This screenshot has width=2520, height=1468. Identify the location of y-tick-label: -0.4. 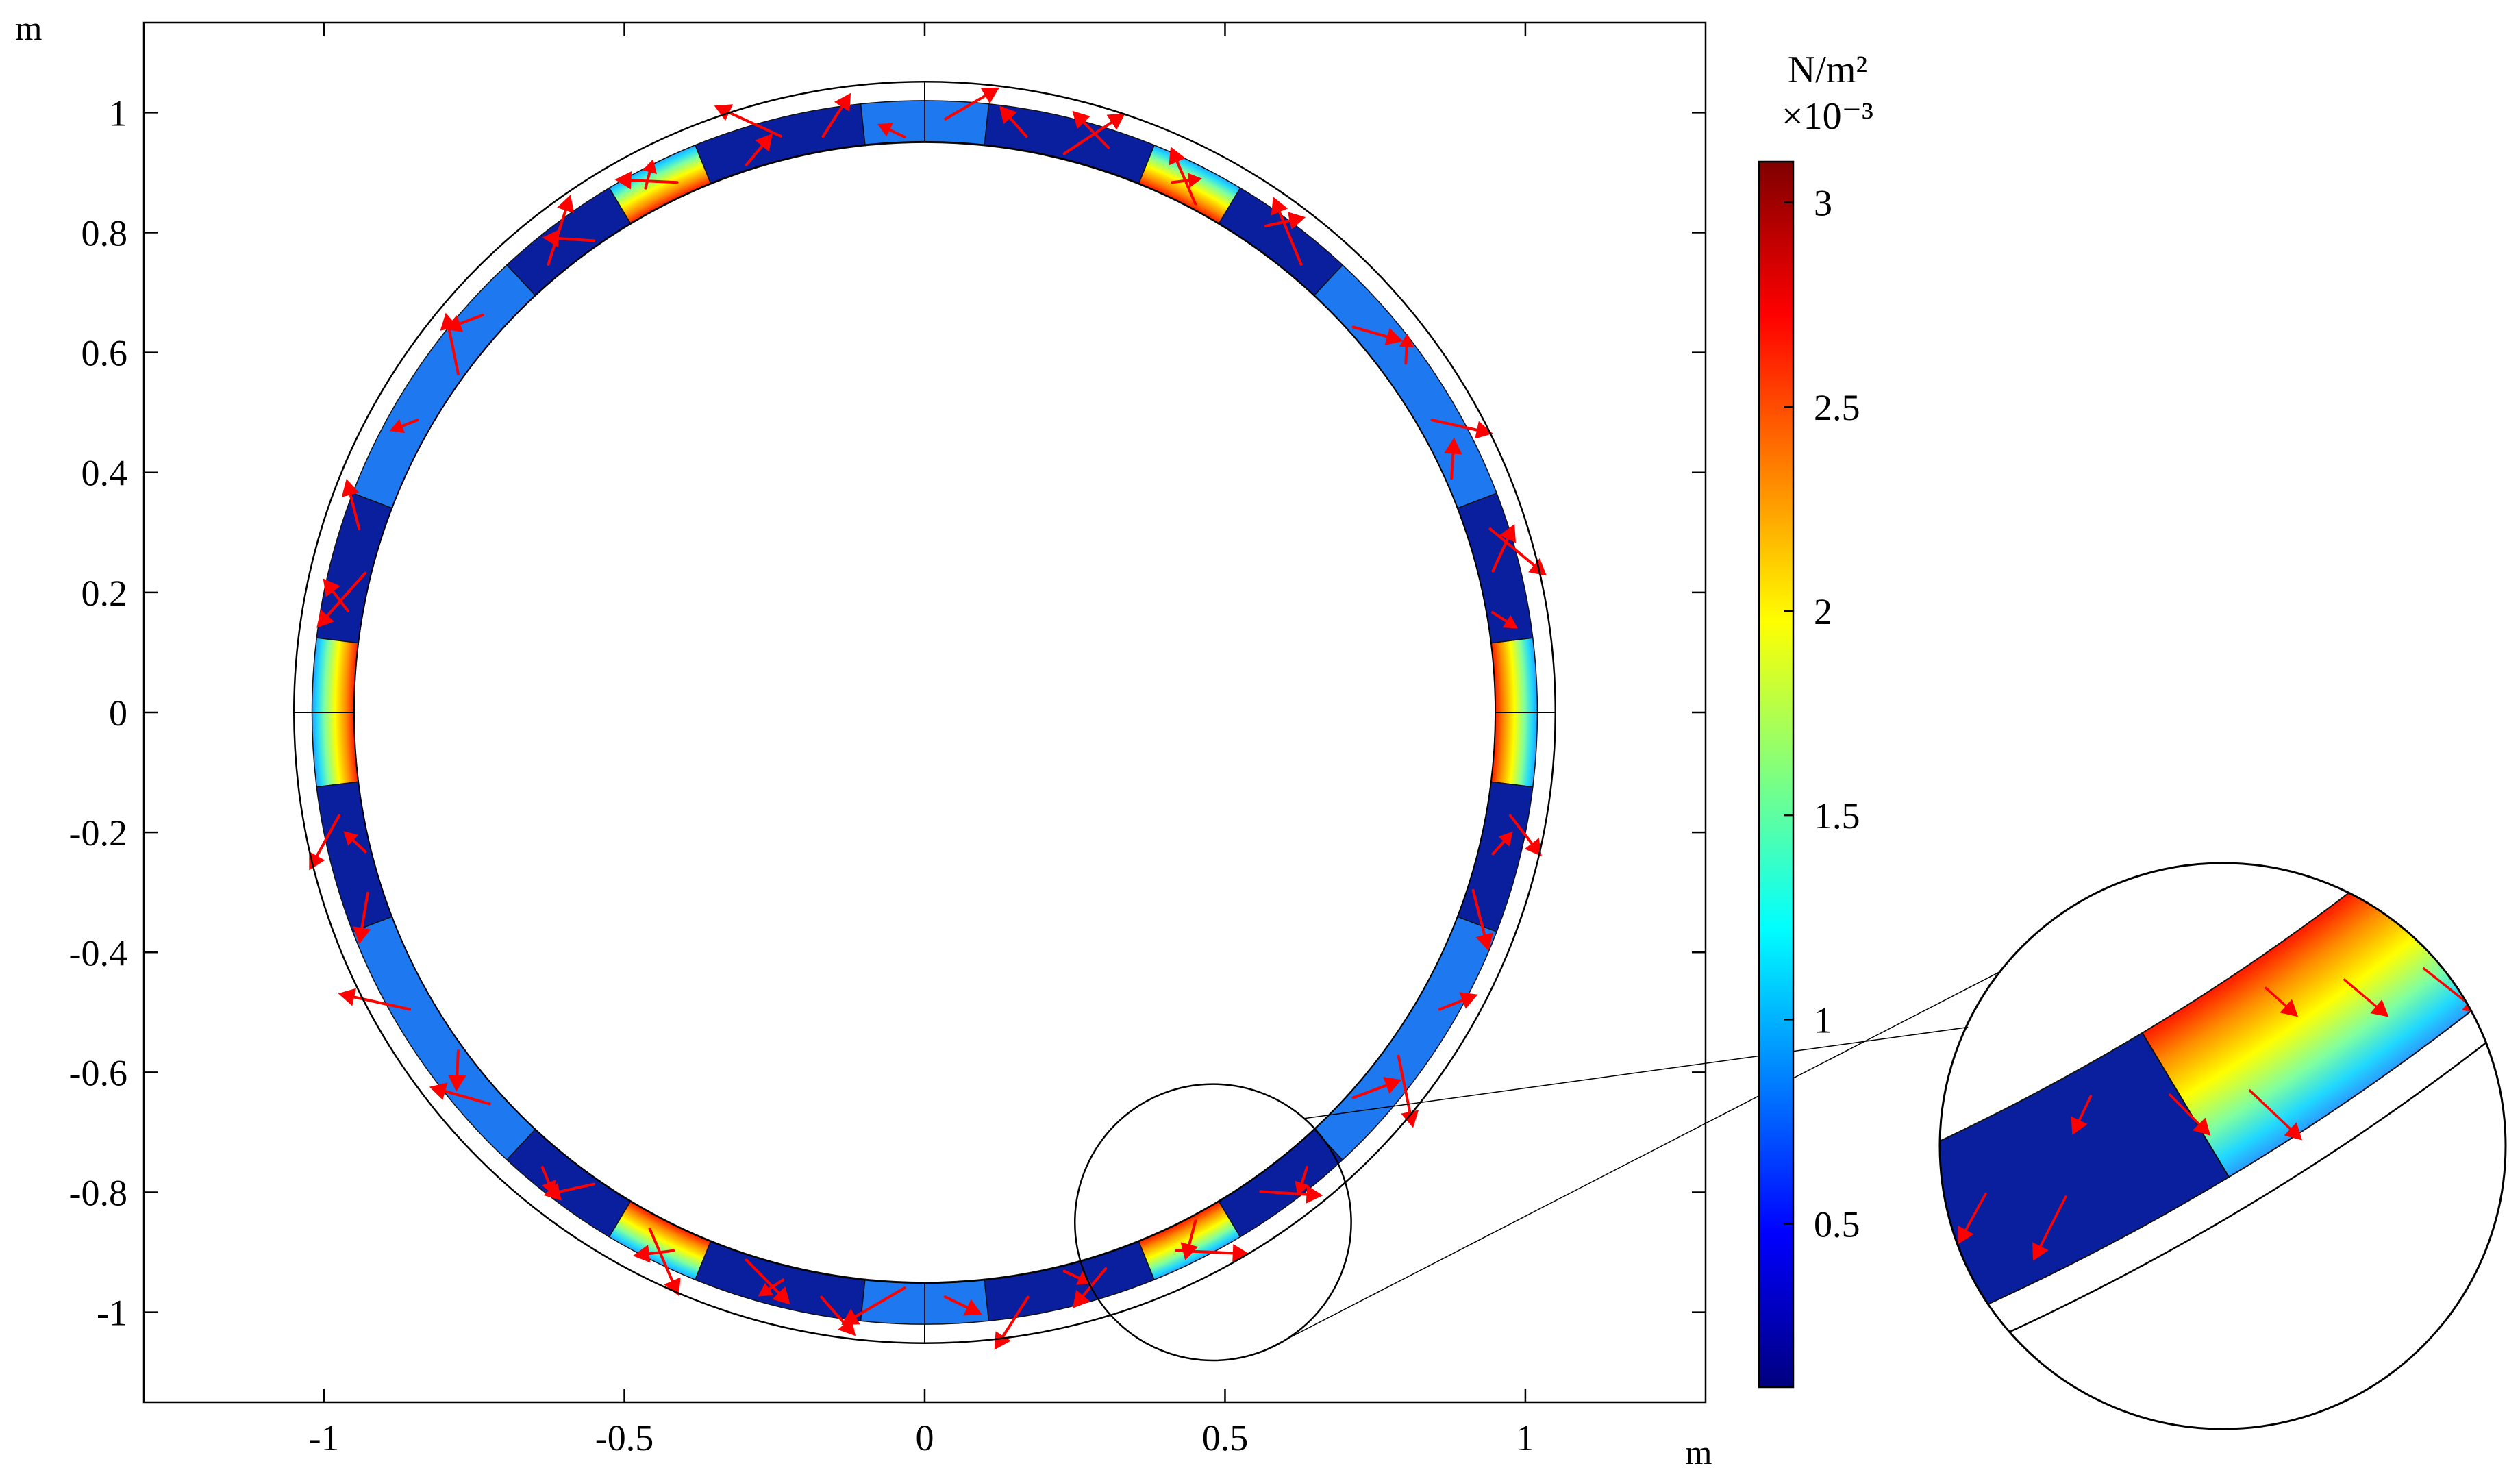
(98, 953).